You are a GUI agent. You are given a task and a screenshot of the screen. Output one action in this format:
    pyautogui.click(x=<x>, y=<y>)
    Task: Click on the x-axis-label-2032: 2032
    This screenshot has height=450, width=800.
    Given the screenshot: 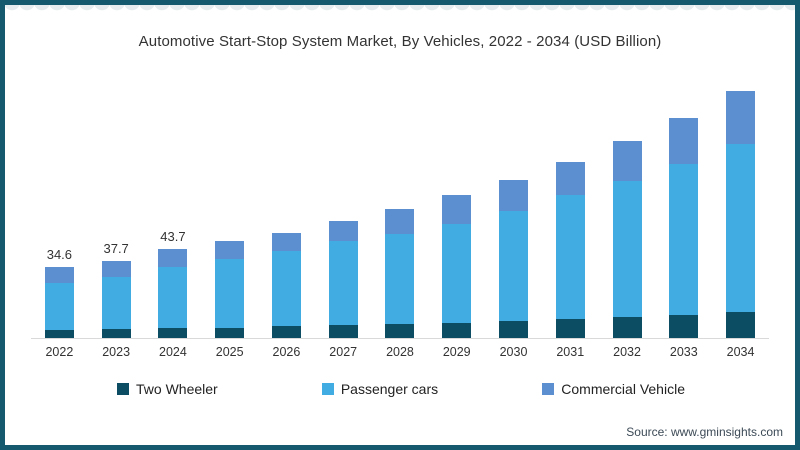 What is the action you would take?
    pyautogui.click(x=627, y=352)
    